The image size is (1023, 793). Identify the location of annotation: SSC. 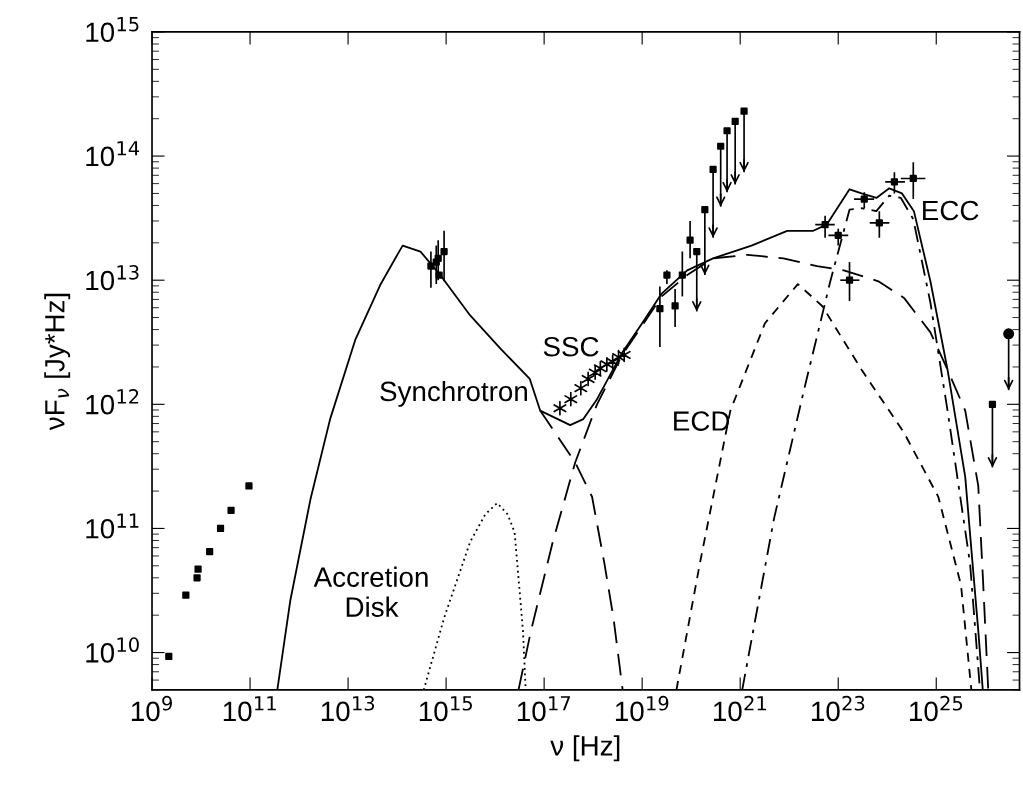
(571, 346).